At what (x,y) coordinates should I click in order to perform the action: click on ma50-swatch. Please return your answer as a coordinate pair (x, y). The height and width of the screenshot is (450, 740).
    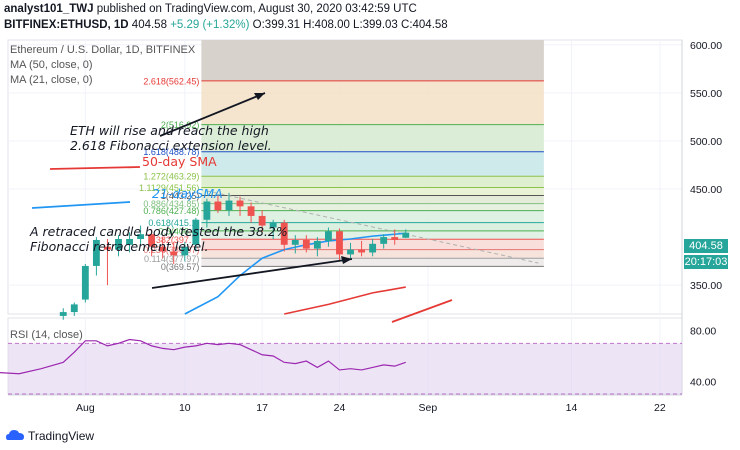
    Looking at the image, I should click on (95, 168).